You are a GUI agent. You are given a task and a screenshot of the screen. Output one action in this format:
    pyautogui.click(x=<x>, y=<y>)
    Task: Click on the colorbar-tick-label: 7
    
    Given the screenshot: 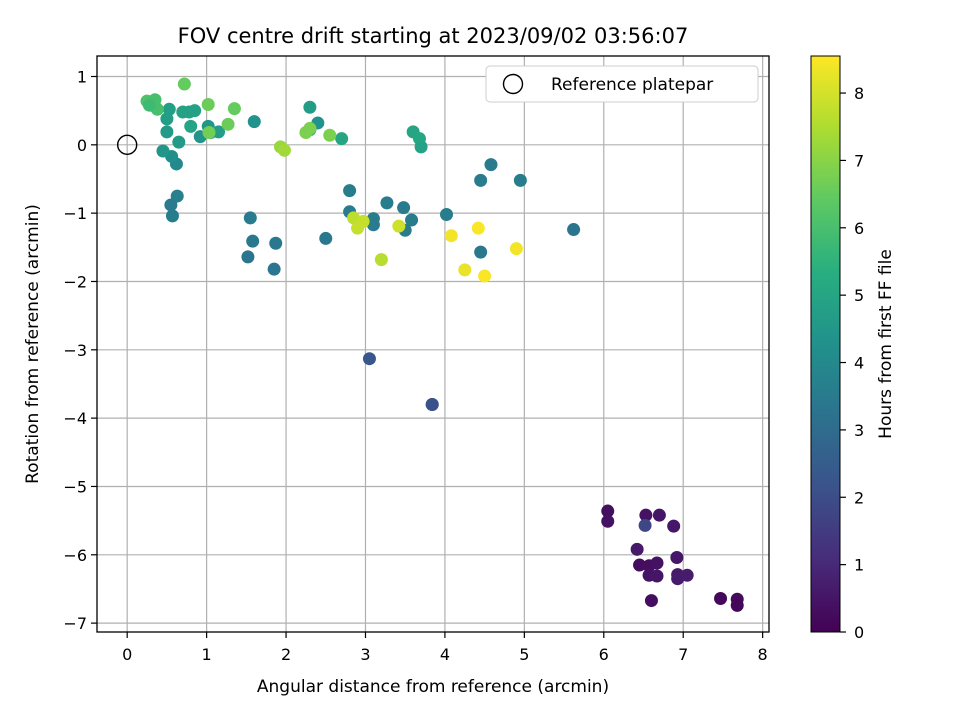 What is the action you would take?
    pyautogui.click(x=859, y=160)
    